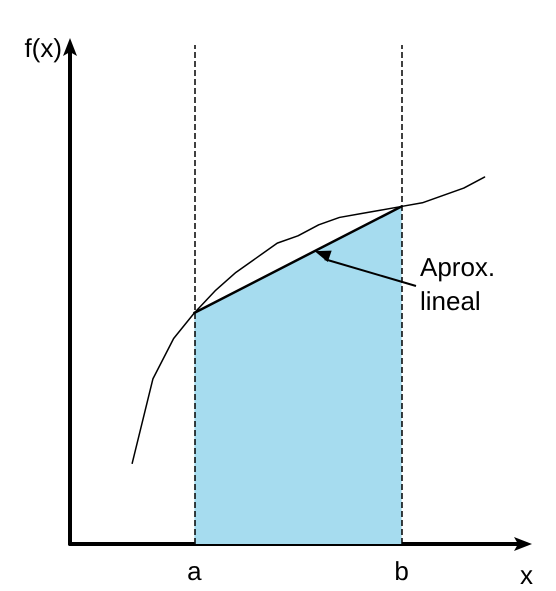 The image size is (556, 591). Describe the element at coordinates (43, 48) in the screenshot. I see `y-axis-title: f(x)` at that location.